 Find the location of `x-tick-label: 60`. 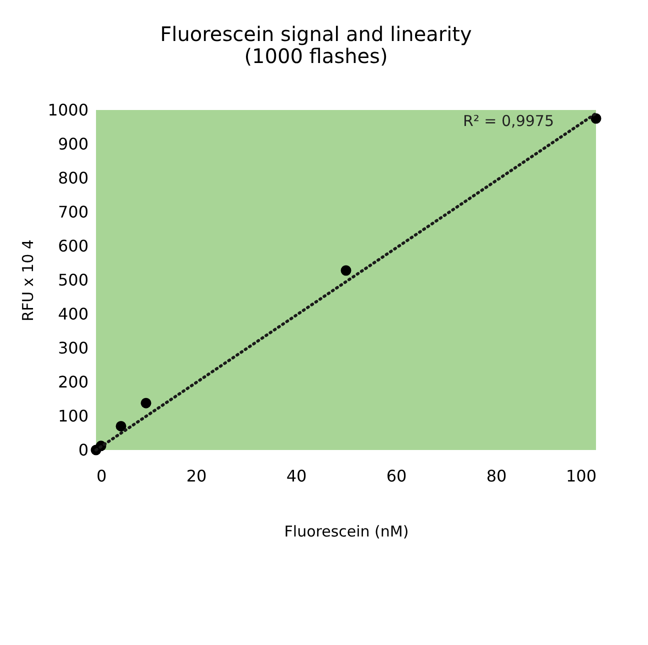

x-tick-label: 60 is located at coordinates (396, 476).